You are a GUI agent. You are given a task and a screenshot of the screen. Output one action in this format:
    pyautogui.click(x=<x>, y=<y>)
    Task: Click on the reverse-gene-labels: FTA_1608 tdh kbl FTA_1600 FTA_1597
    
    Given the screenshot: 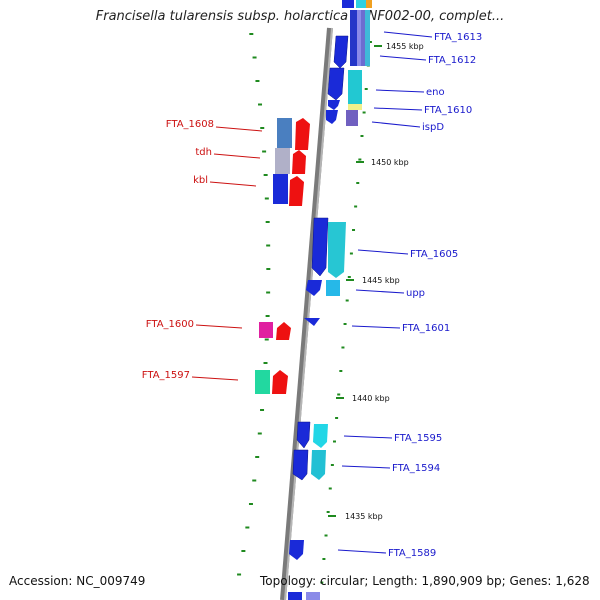 What is the action you would take?
    pyautogui.click(x=178, y=250)
    